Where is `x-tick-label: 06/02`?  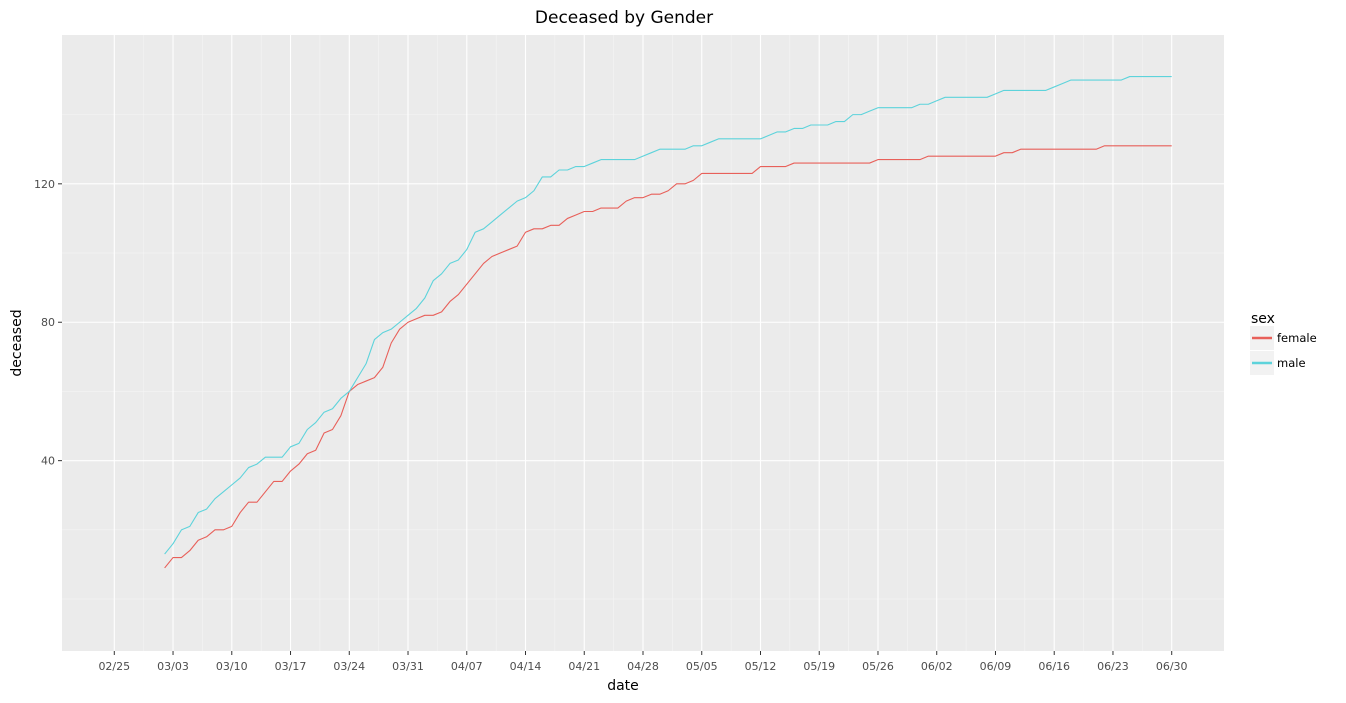 x-tick-label: 06/02 is located at coordinates (937, 666).